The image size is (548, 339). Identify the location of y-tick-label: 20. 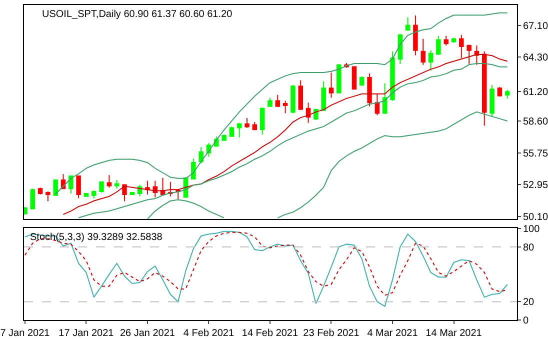
(529, 302).